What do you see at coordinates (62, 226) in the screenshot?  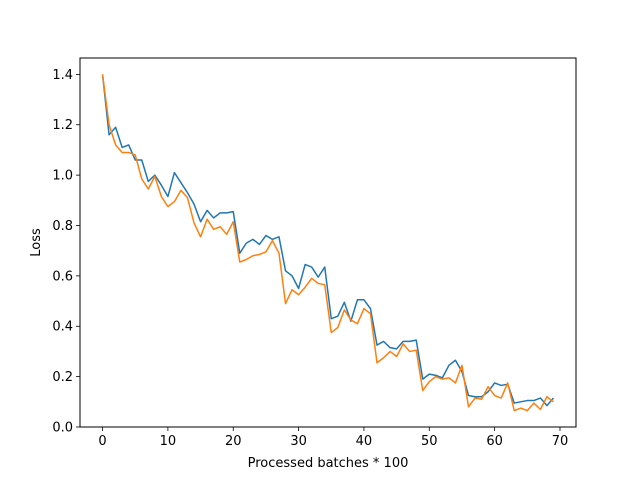 I see `y-tick-label: 0.8` at bounding box center [62, 226].